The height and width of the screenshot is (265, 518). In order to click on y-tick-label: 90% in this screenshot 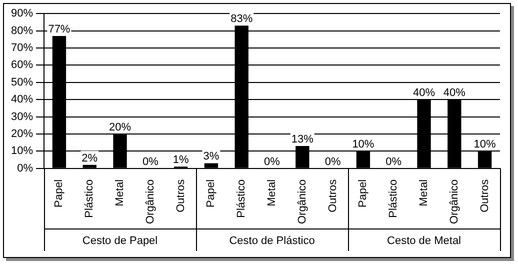, I will do `click(22, 14)`.